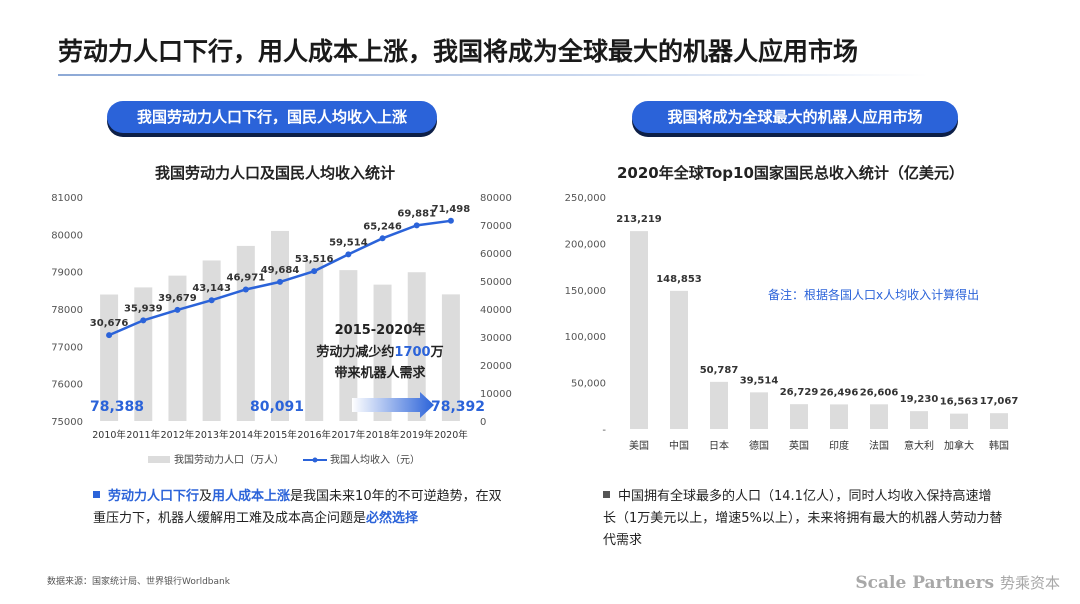 The height and width of the screenshot is (604, 1080). Describe the element at coordinates (280, 435) in the screenshot. I see `x-tick-label: 2015年` at that location.